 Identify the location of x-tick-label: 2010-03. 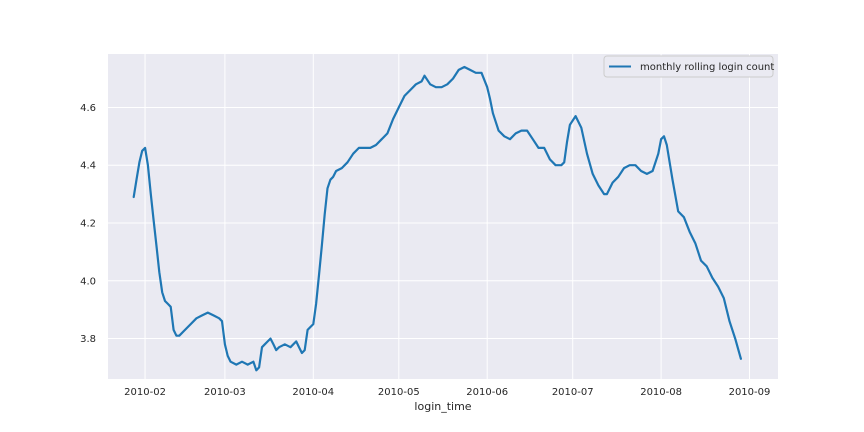
(225, 392).